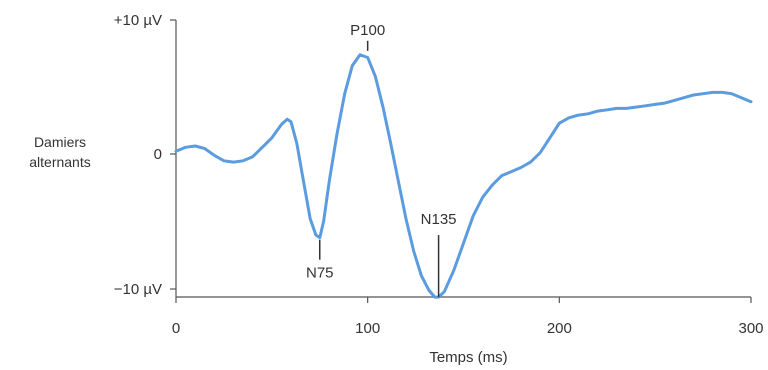  I want to click on y-tick-label: −10 µV, so click(138, 289).